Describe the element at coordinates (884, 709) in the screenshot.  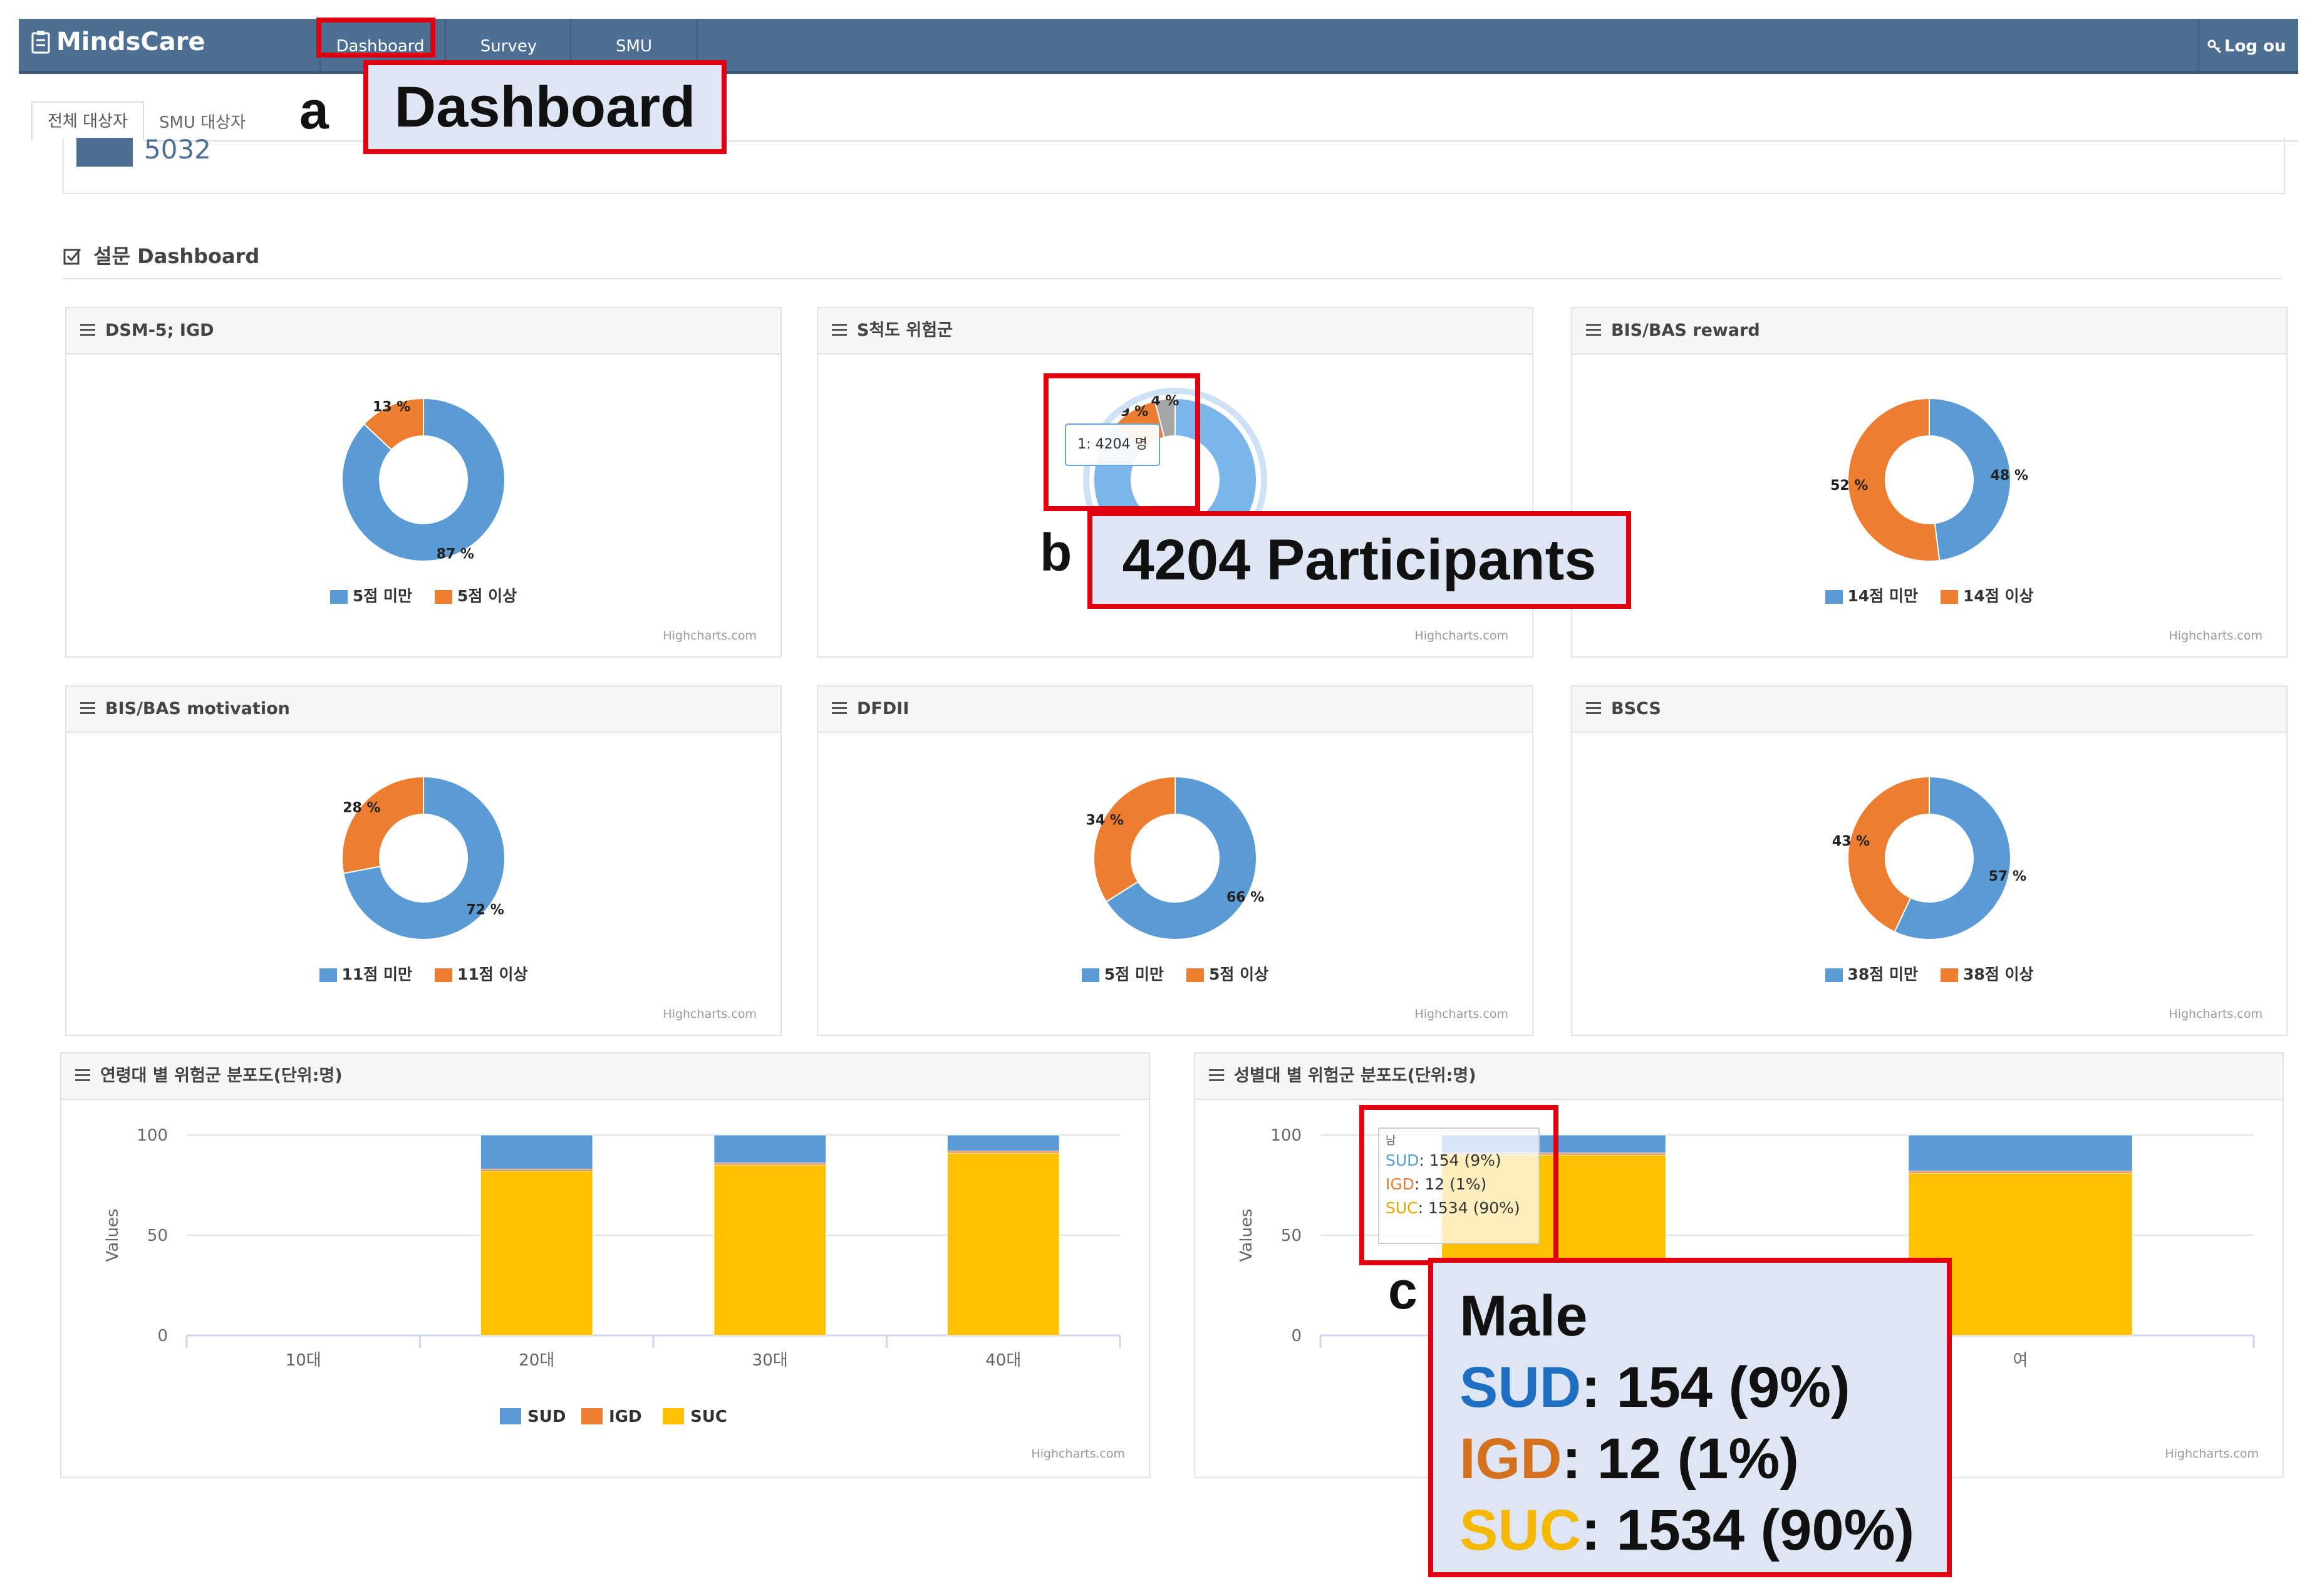
I see `donut-panel-title: DFDII` at that location.